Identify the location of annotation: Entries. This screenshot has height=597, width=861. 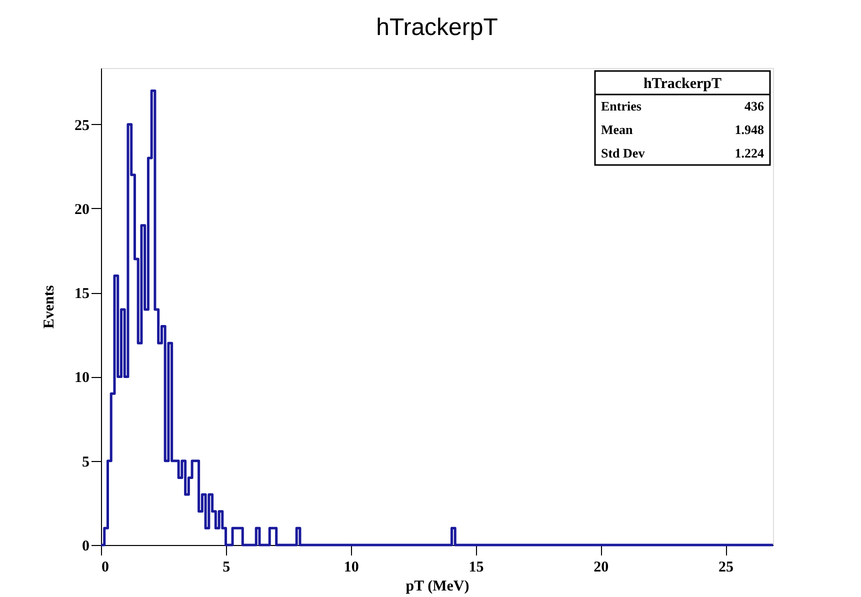
(621, 106).